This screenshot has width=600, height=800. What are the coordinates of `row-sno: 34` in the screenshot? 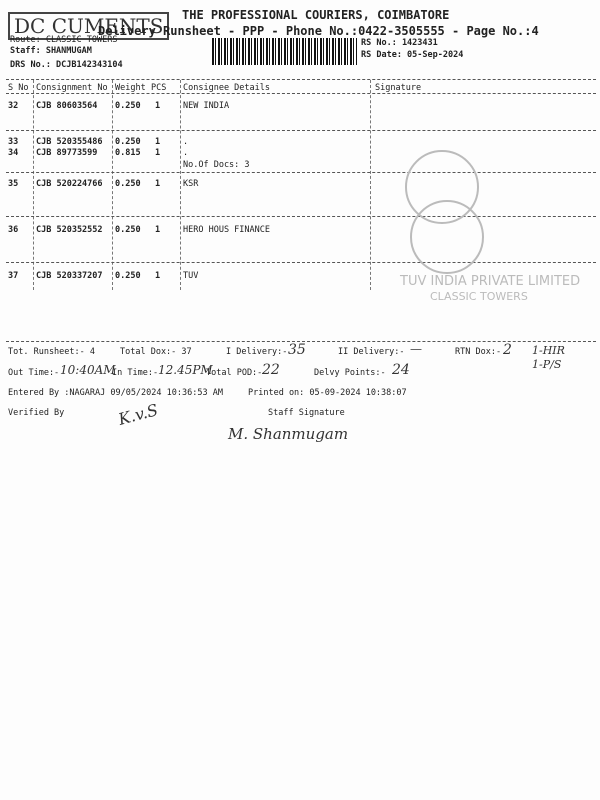 It's located at (13, 153).